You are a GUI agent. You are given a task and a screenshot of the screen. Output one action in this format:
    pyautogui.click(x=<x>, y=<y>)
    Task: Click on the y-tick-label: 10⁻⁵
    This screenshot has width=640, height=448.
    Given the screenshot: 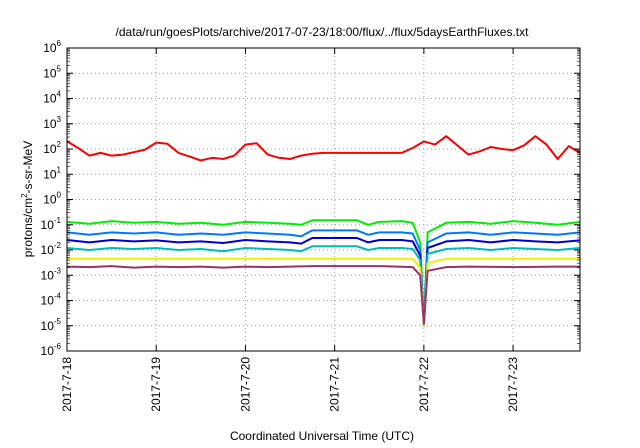 What is the action you would take?
    pyautogui.click(x=51, y=325)
    